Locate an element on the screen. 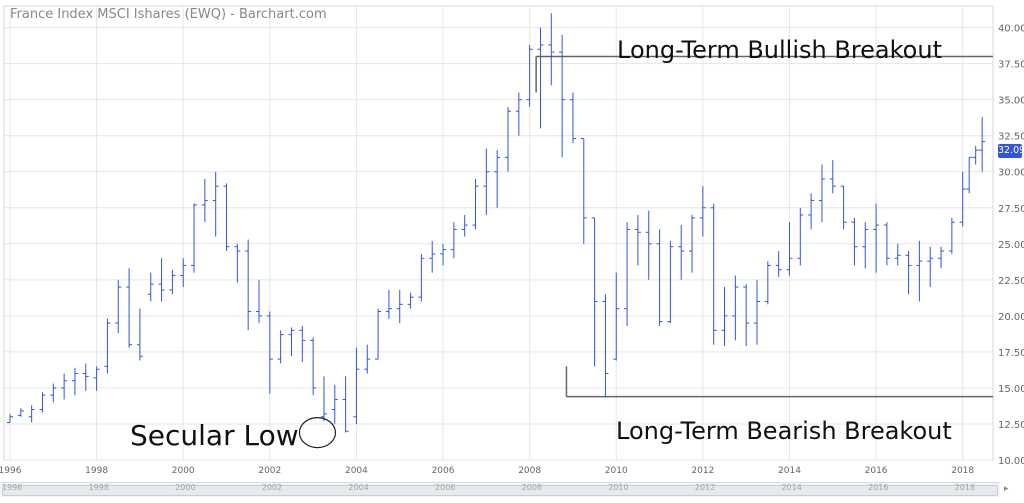  bearish-breakout-label: Long-Term Bearish Breakout is located at coordinates (784, 431).